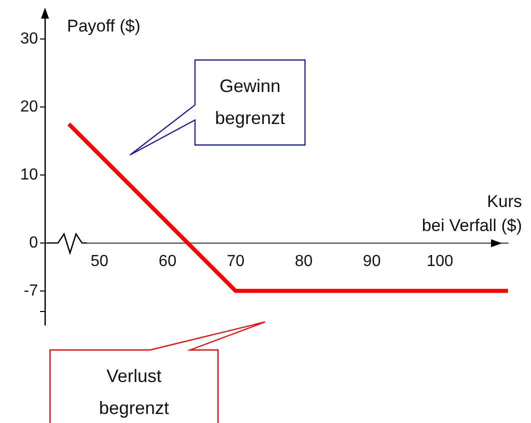 The image size is (531, 423). Describe the element at coordinates (235, 261) in the screenshot. I see `x-tick-label: 70` at that location.